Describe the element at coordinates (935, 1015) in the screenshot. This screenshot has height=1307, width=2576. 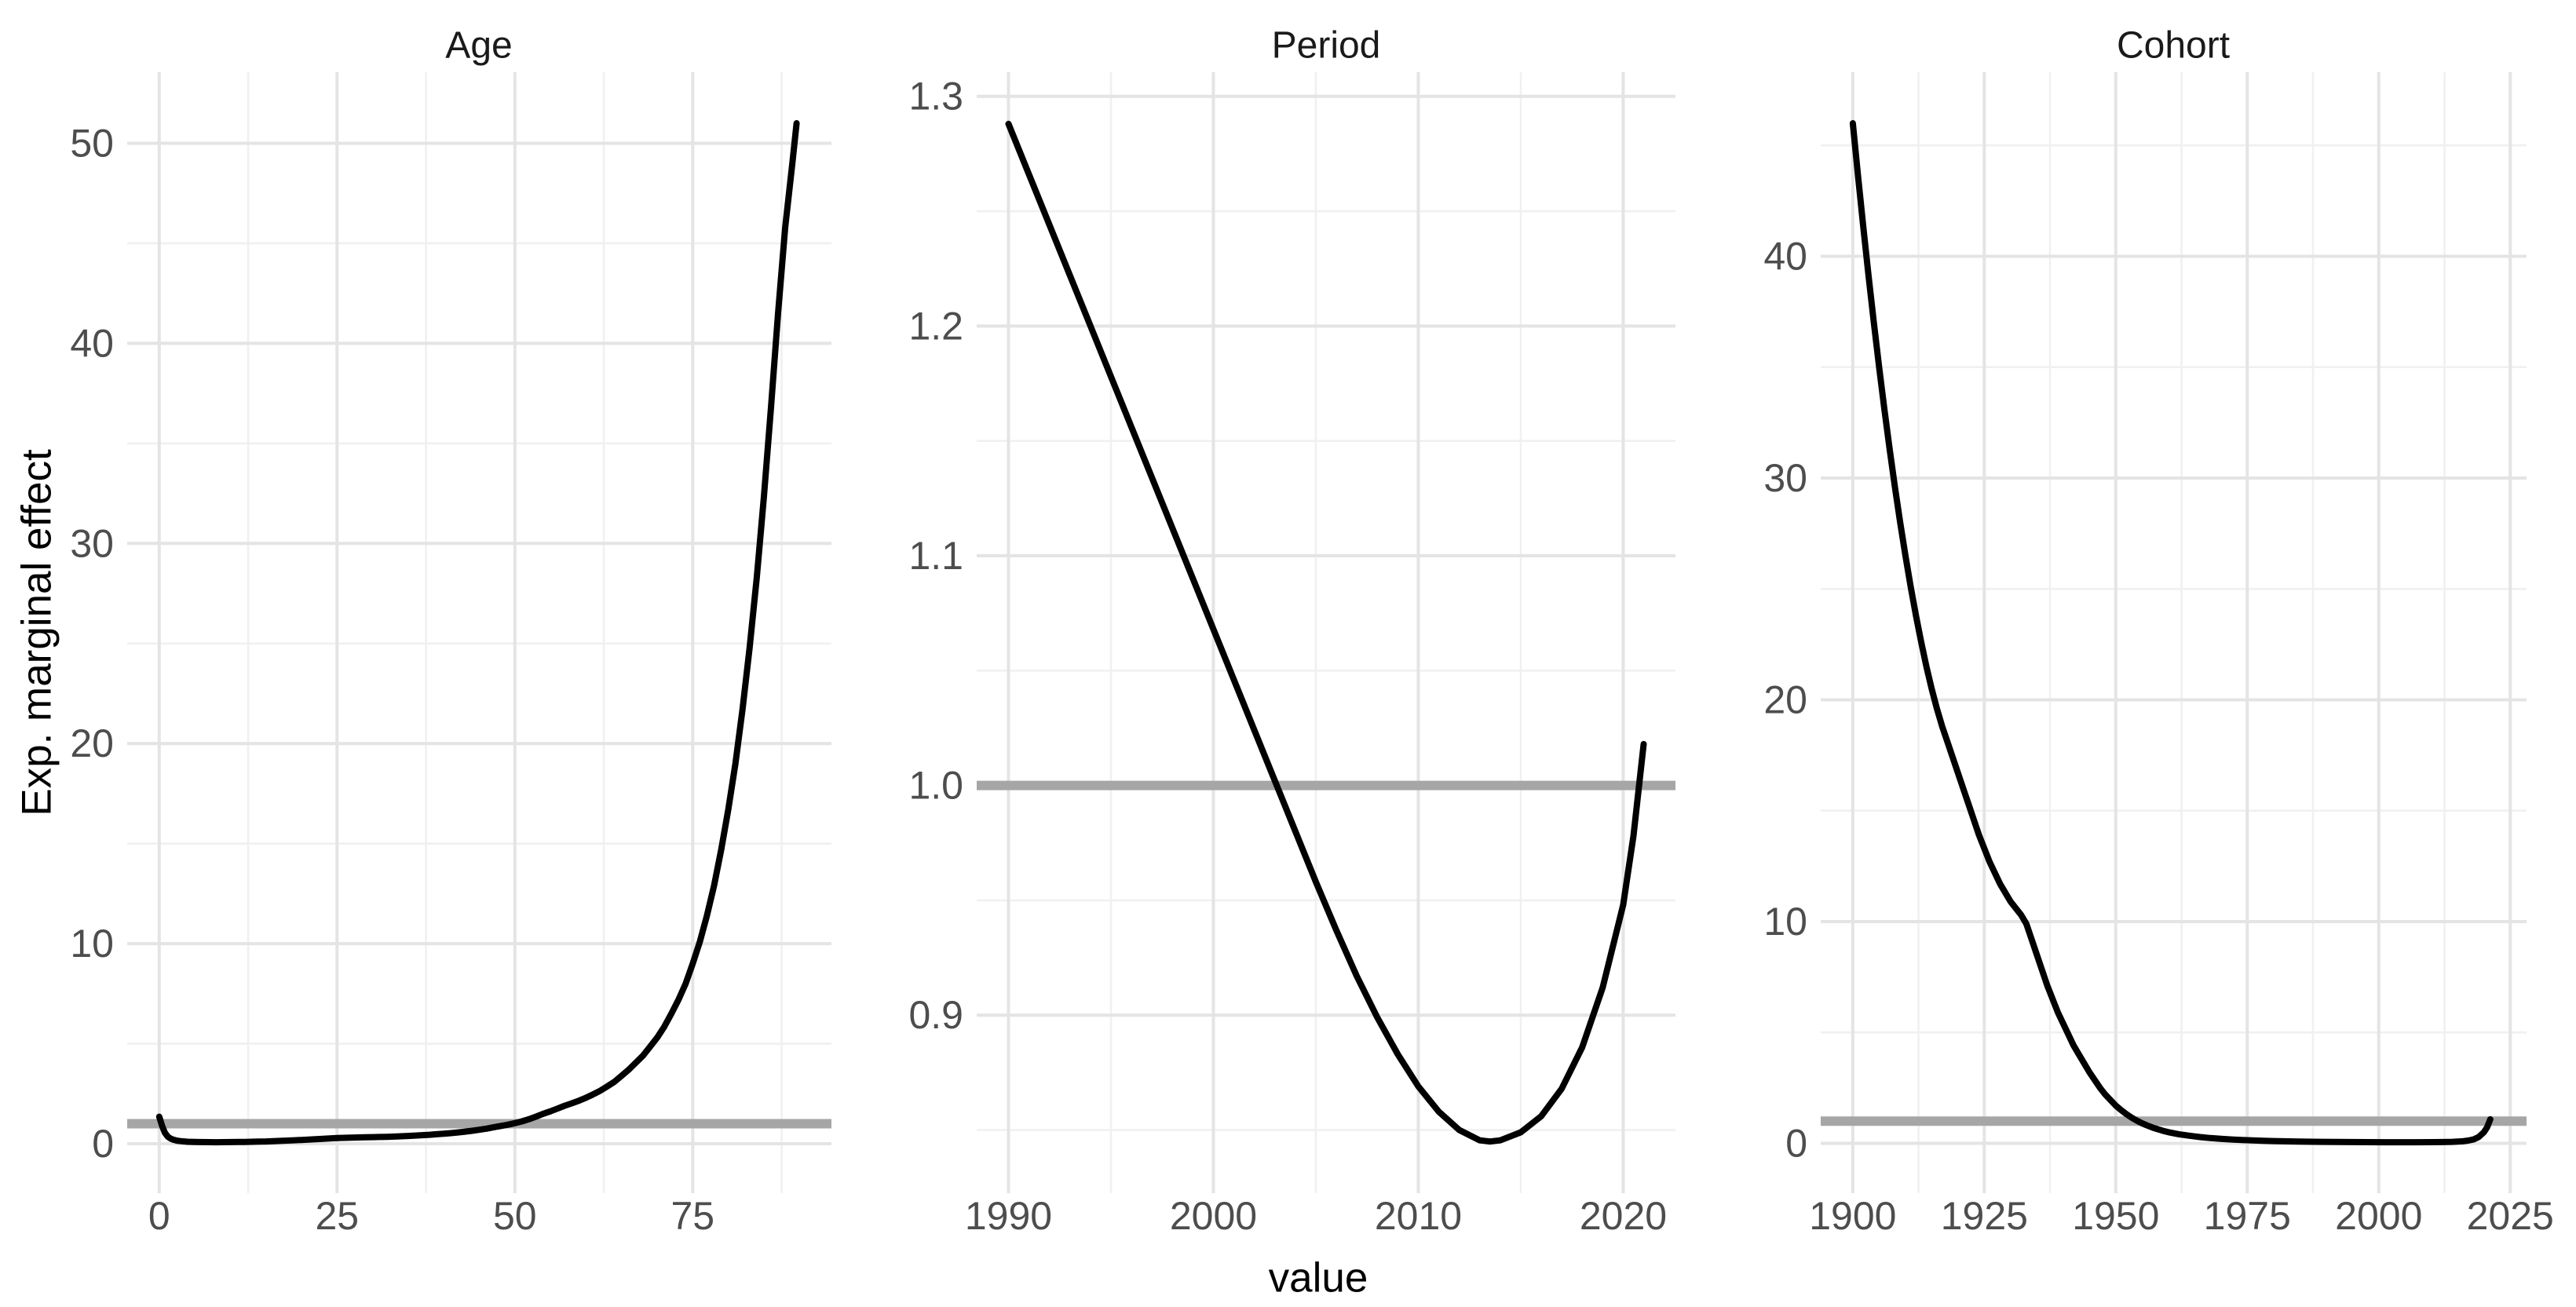
I see `y-tick-label: 0.9` at that location.